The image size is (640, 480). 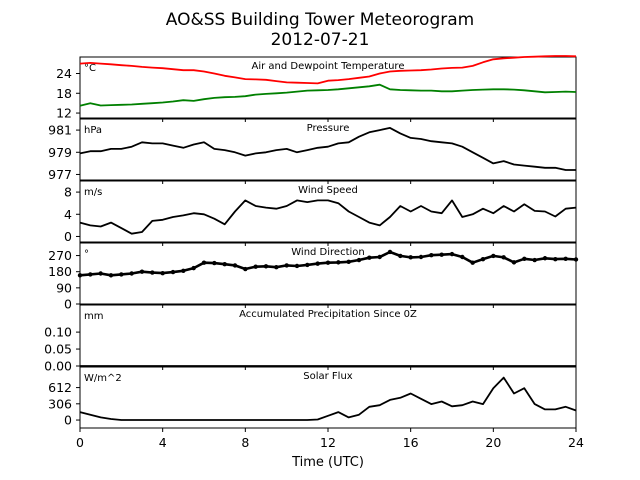 What do you see at coordinates (58, 349) in the screenshot?
I see `ytick-label: 0.05` at bounding box center [58, 349].